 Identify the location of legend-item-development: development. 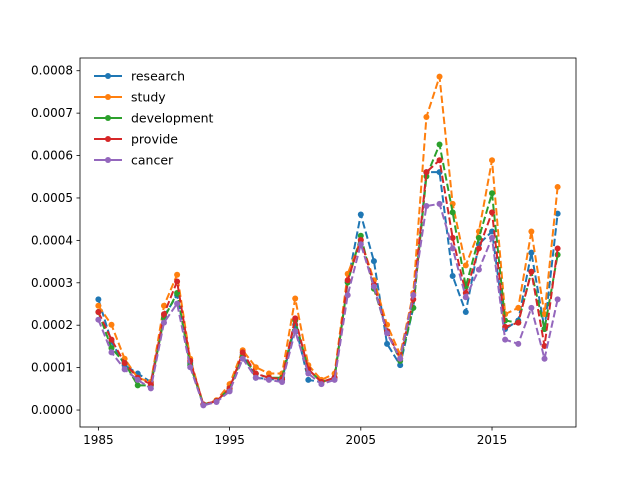
(154, 118).